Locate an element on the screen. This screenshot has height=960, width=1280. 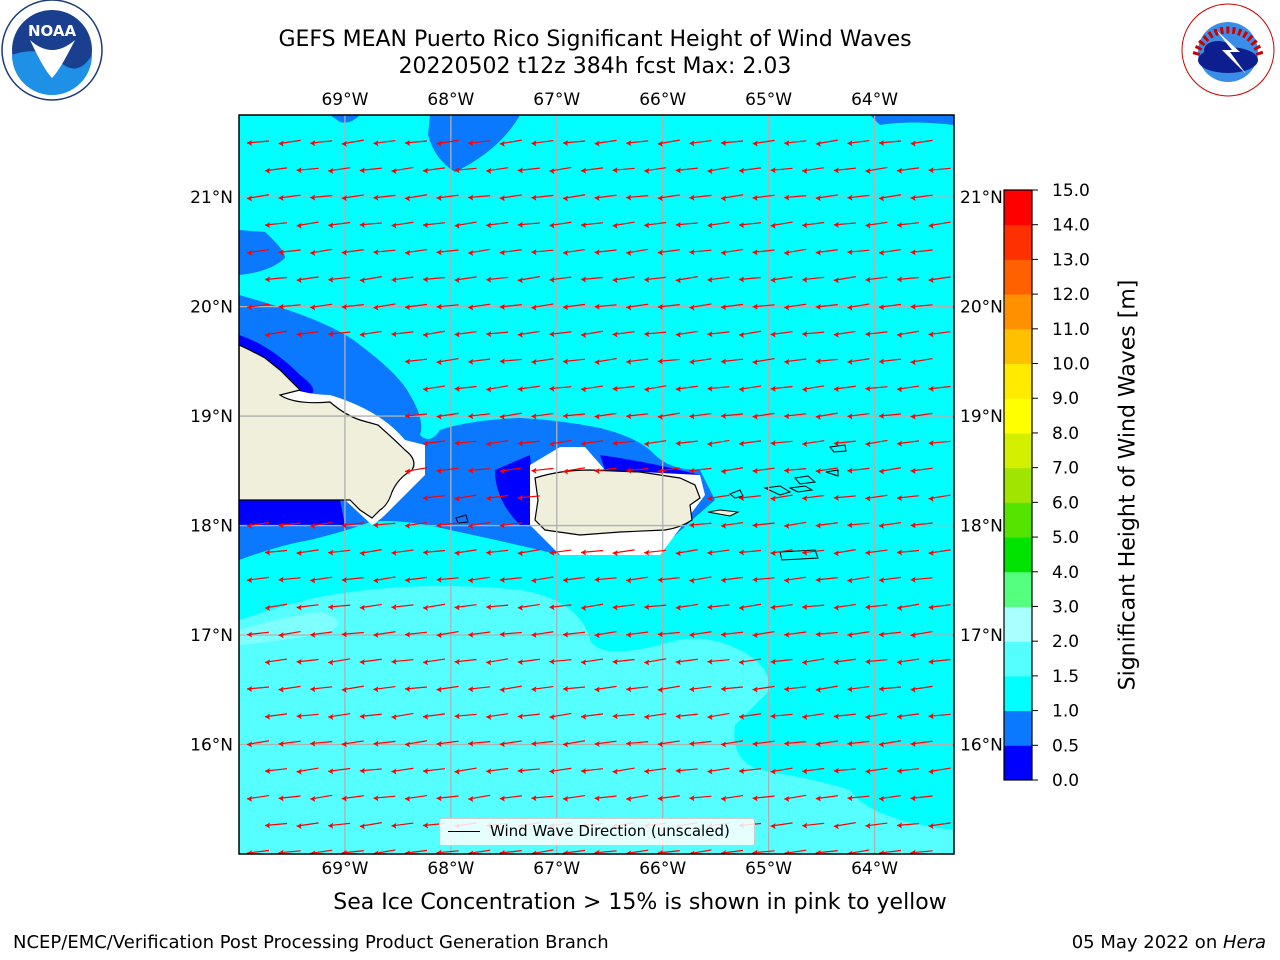
lat-tick-right-1: 20°N is located at coordinates (981, 308).